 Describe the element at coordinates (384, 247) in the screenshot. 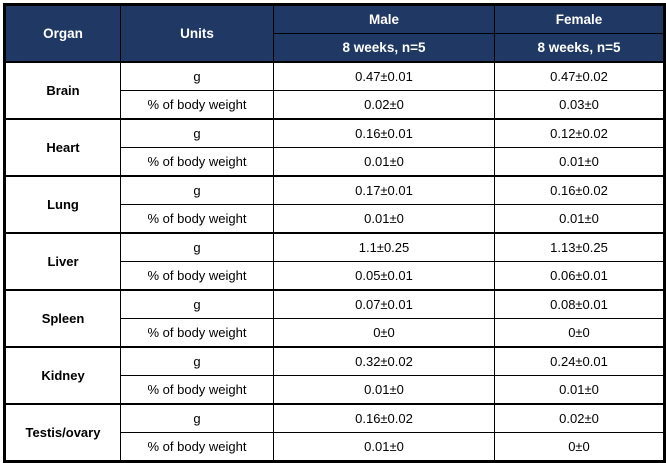

I see `value-male-g: 1.1±0.25` at that location.